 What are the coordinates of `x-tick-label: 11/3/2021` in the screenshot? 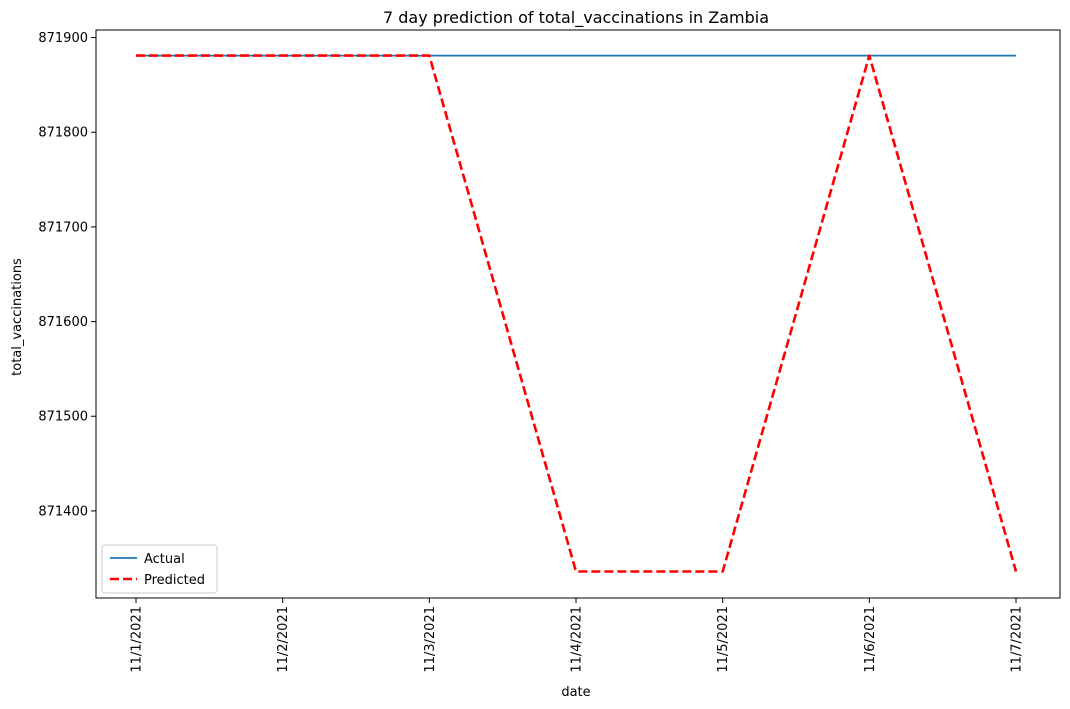 It's located at (430, 639).